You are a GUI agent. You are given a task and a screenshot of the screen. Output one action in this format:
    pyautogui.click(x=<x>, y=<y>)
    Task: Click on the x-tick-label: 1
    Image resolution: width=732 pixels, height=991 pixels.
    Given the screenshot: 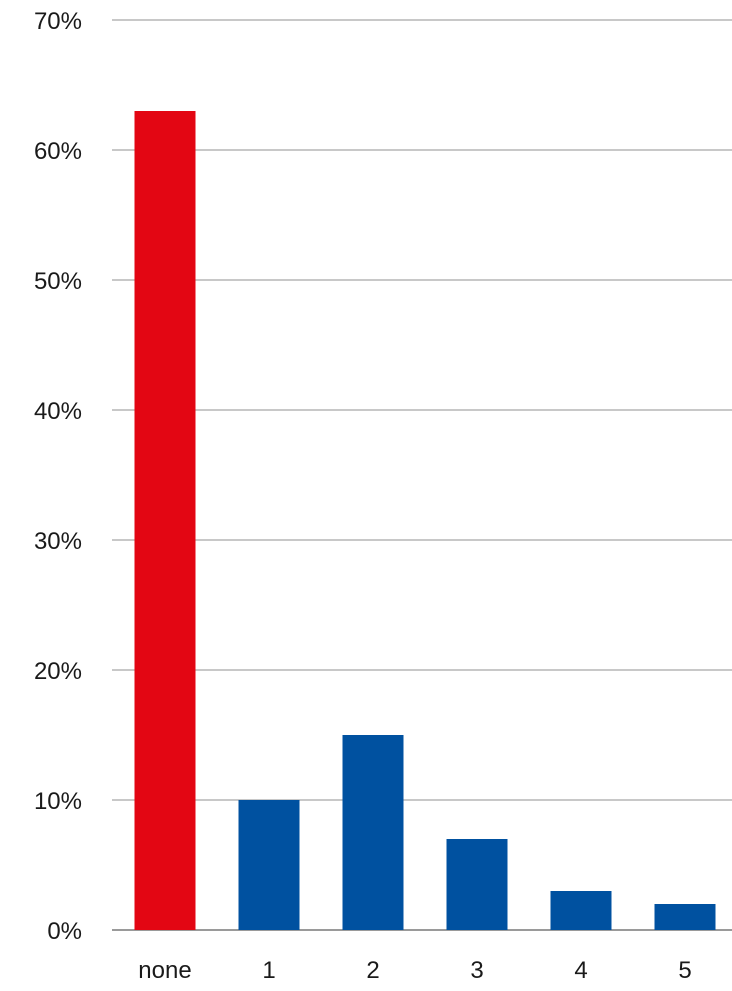 What is the action you would take?
    pyautogui.click(x=268, y=970)
    